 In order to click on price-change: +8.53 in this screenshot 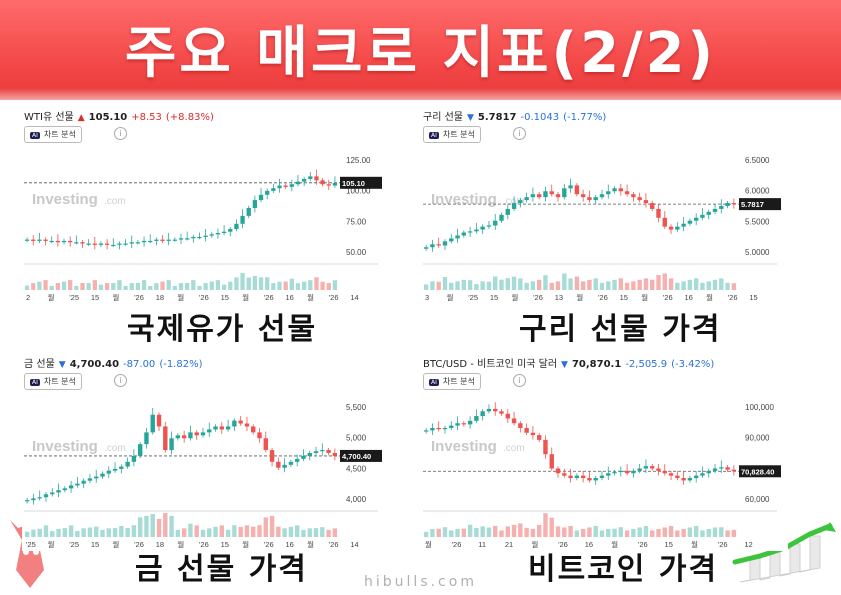, I will do `click(146, 117)`.